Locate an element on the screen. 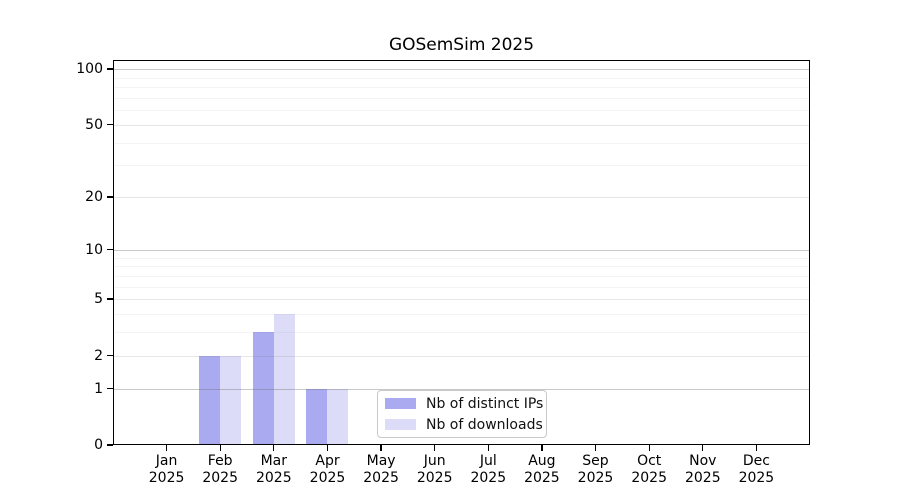 This screenshot has width=900, height=500. x-tick-label: Nov 2025 is located at coordinates (703, 469).